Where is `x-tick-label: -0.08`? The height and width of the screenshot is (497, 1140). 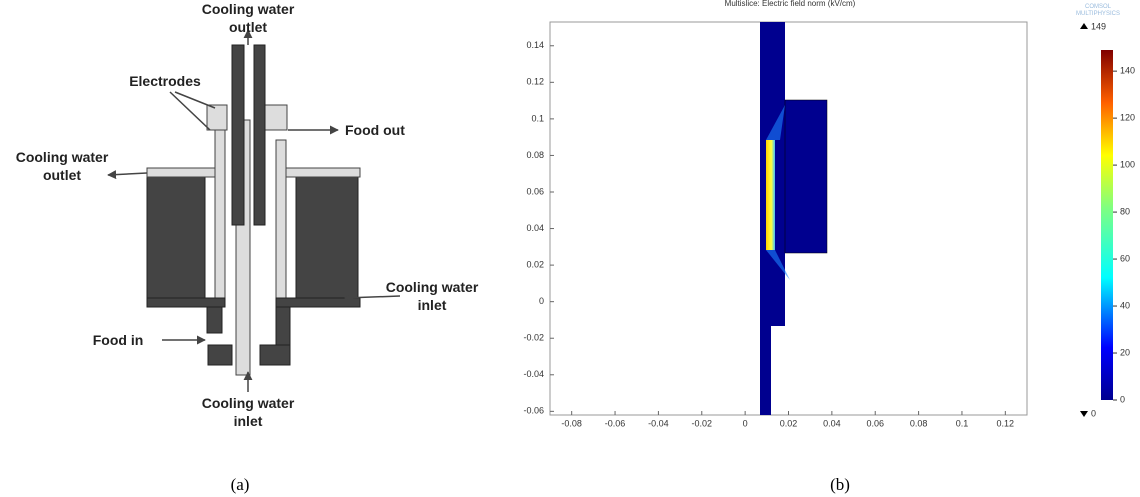
x-tick-label: -0.08 is located at coordinates (571, 423).